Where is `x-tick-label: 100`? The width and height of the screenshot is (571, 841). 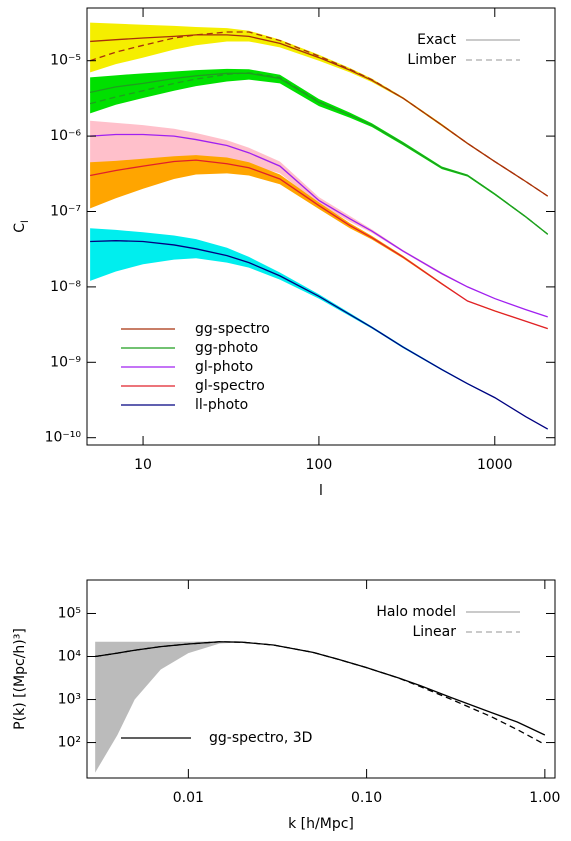
x-tick-label: 100 is located at coordinates (319, 465).